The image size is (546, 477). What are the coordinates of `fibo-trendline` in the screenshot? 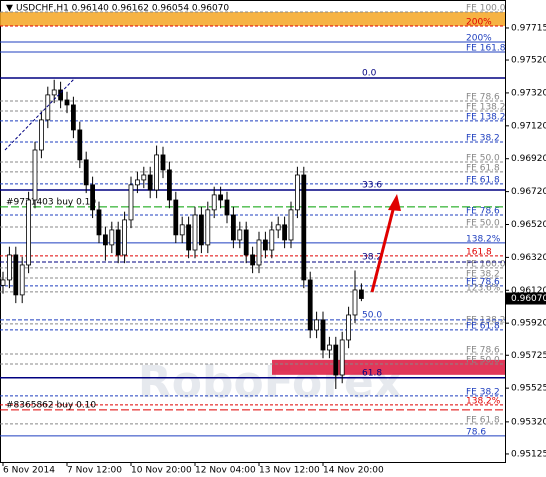 It's located at (40, 114).